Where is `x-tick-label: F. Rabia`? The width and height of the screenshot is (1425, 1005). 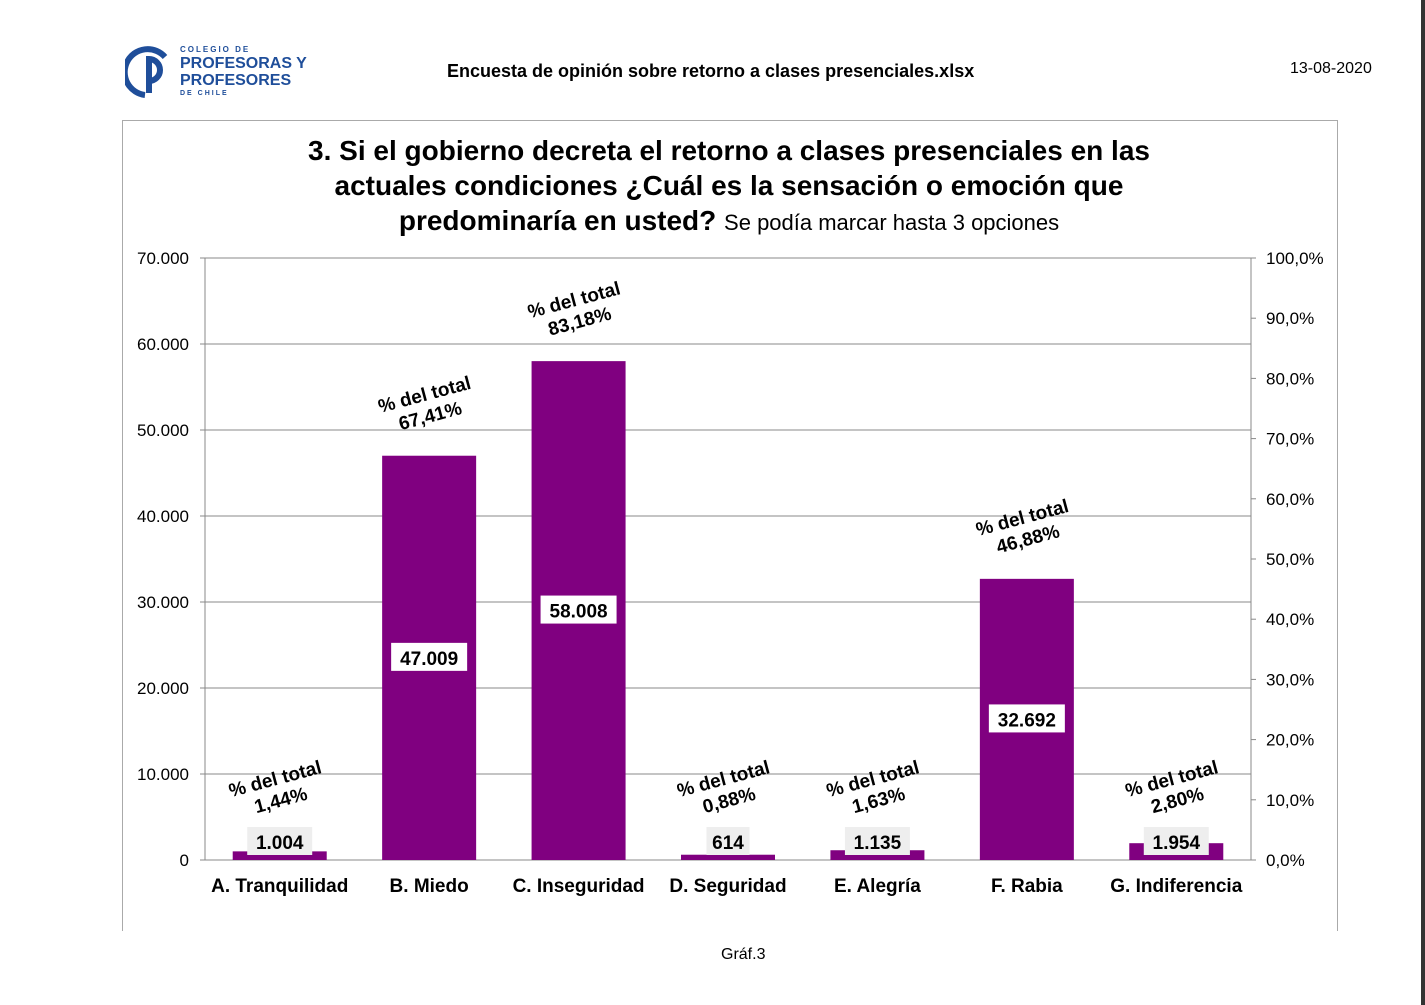
x-tick-label: F. Rabia is located at coordinates (1027, 886).